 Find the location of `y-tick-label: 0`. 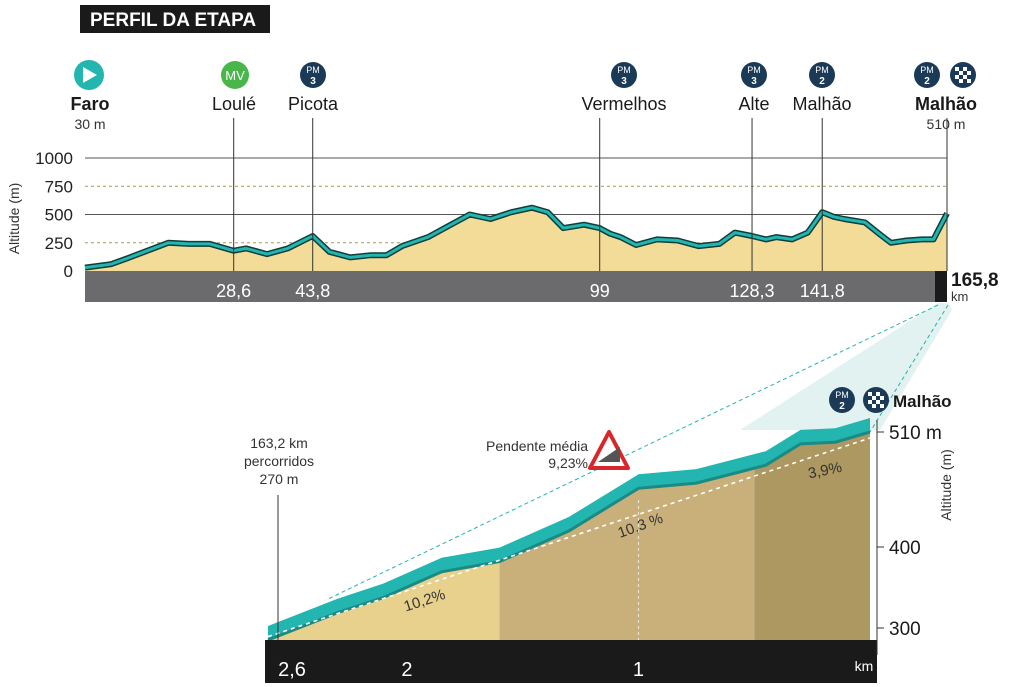

y-tick-label: 0 is located at coordinates (68, 271).